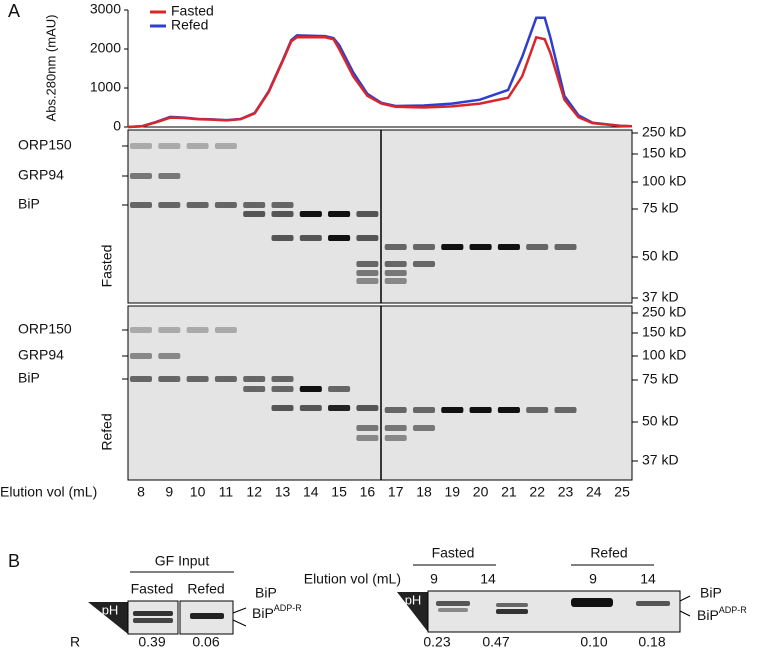 This screenshot has height=657, width=772. Describe the element at coordinates (105, 48) in the screenshot. I see `y-tick-label: 2000` at that location.